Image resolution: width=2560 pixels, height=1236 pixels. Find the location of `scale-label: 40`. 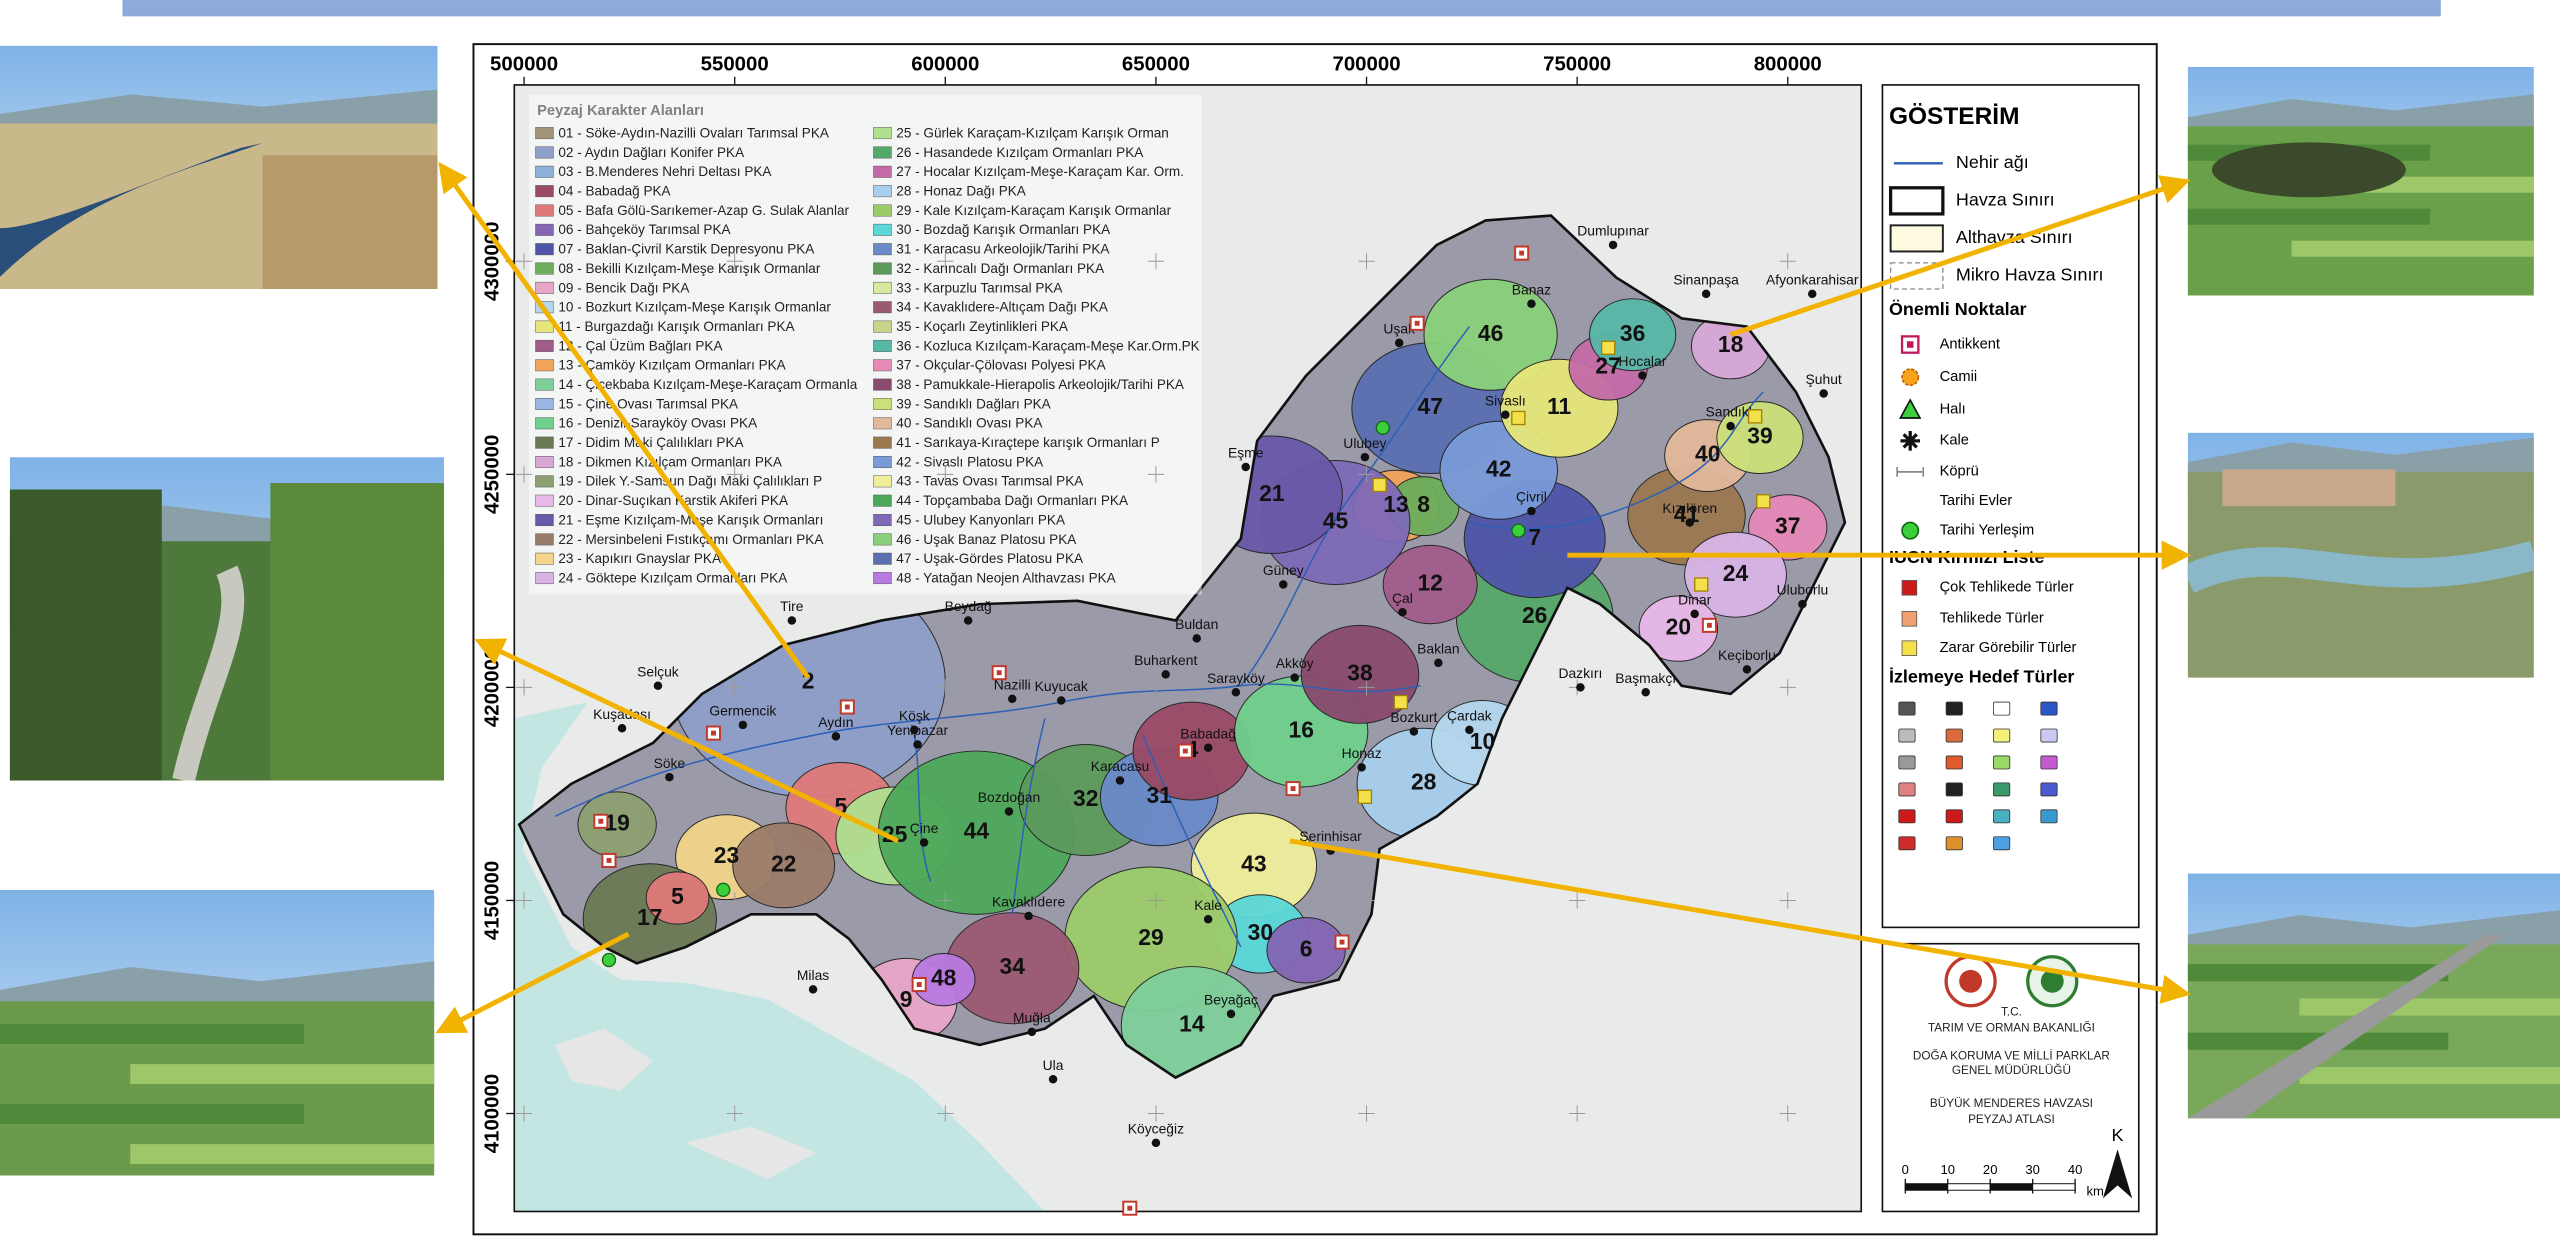

scale-label: 40 is located at coordinates (2075, 1169).